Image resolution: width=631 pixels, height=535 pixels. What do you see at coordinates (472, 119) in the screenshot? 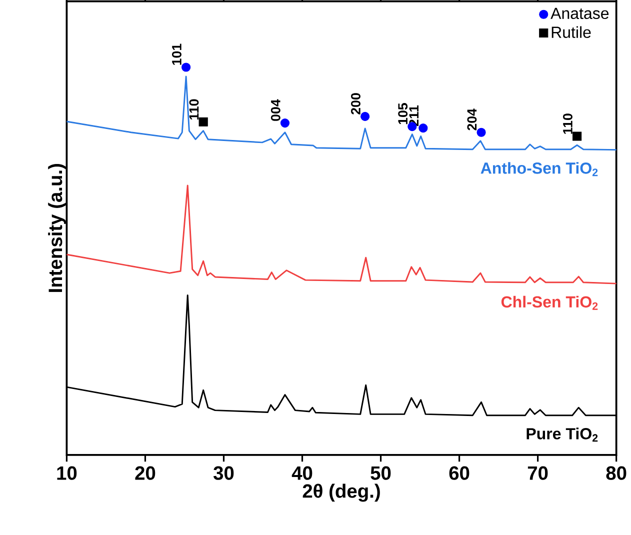
I see `annotation: 204` at bounding box center [472, 119].